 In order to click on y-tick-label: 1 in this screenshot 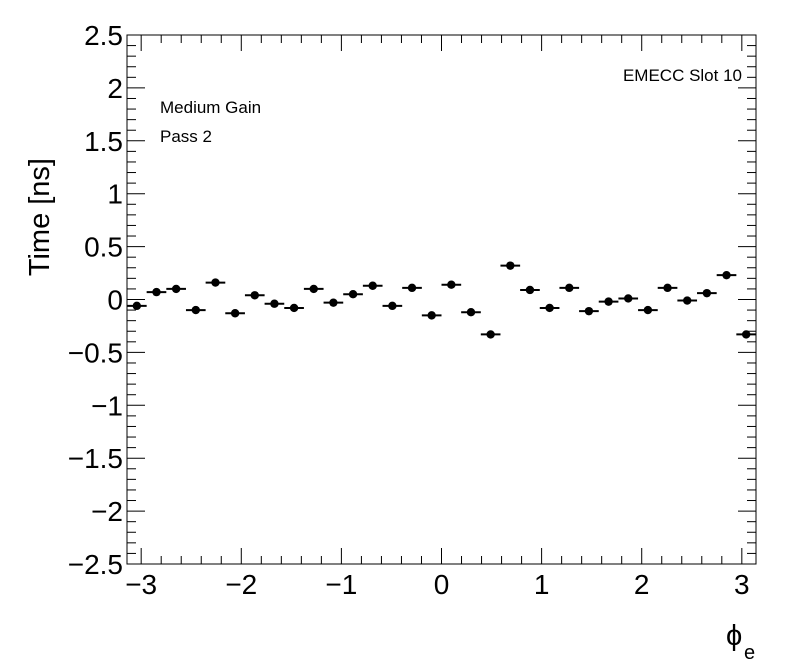, I will do `click(115, 194)`.